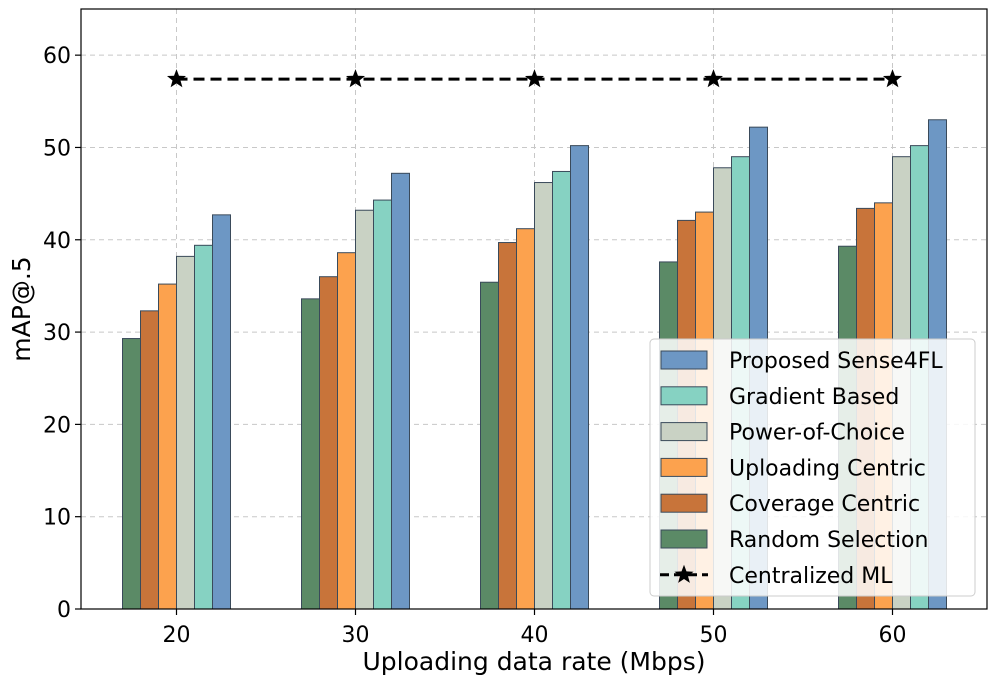 The image size is (997, 684). Describe the element at coordinates (57, 241) in the screenshot. I see `y-tick-label: 40` at that location.